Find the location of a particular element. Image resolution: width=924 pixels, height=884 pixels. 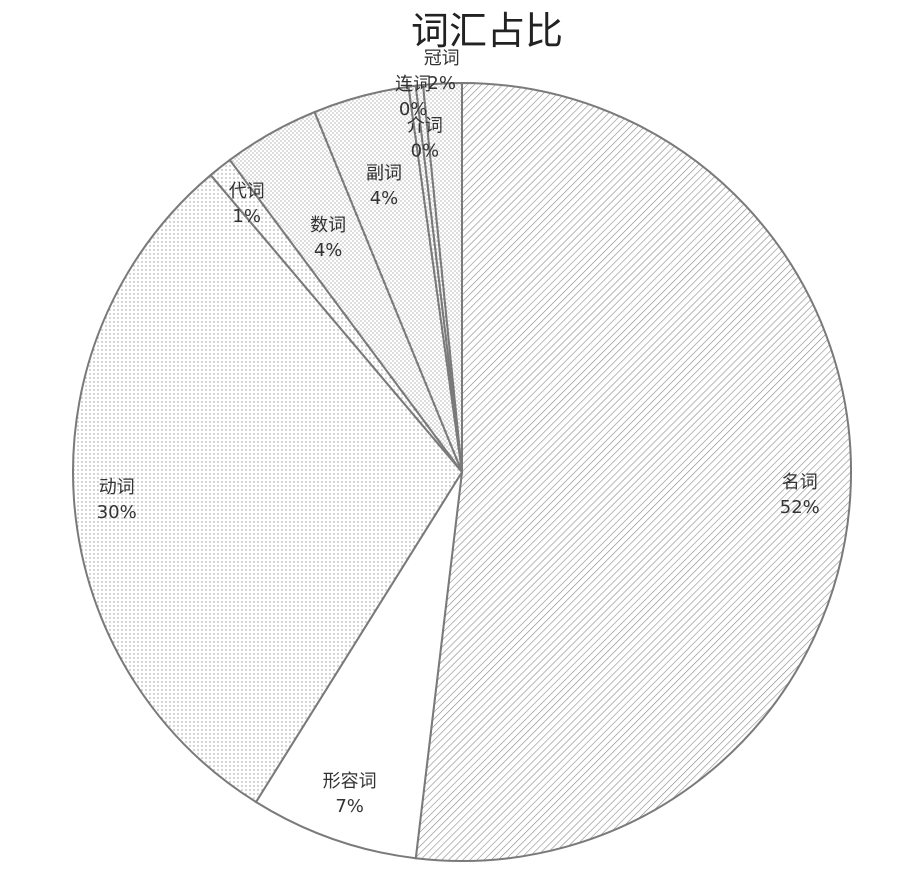

slice-category-label: 数词 is located at coordinates (328, 225).